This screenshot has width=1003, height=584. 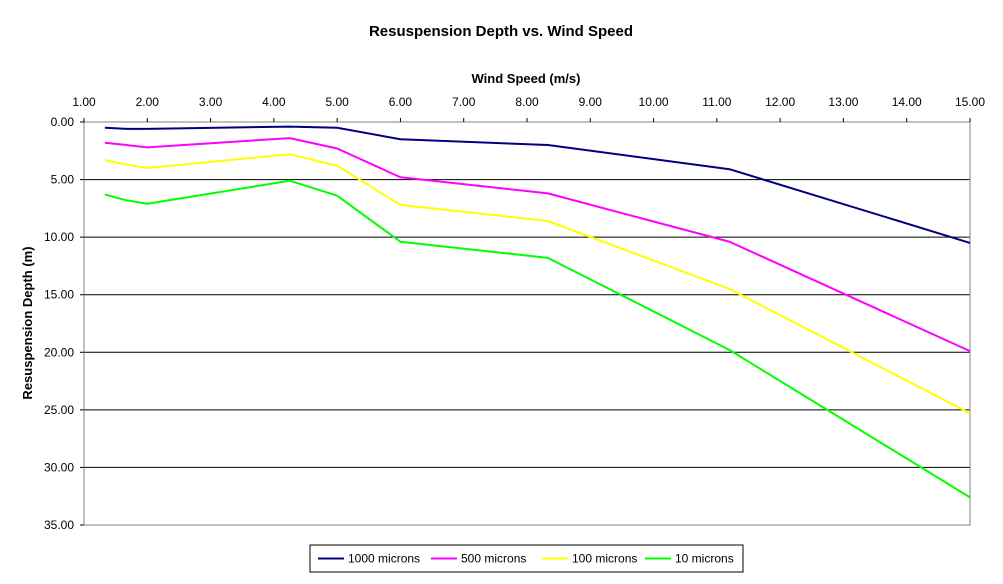 What do you see at coordinates (526, 78) in the screenshot?
I see `x-axis-title: Wind Speed (m/s)` at bounding box center [526, 78].